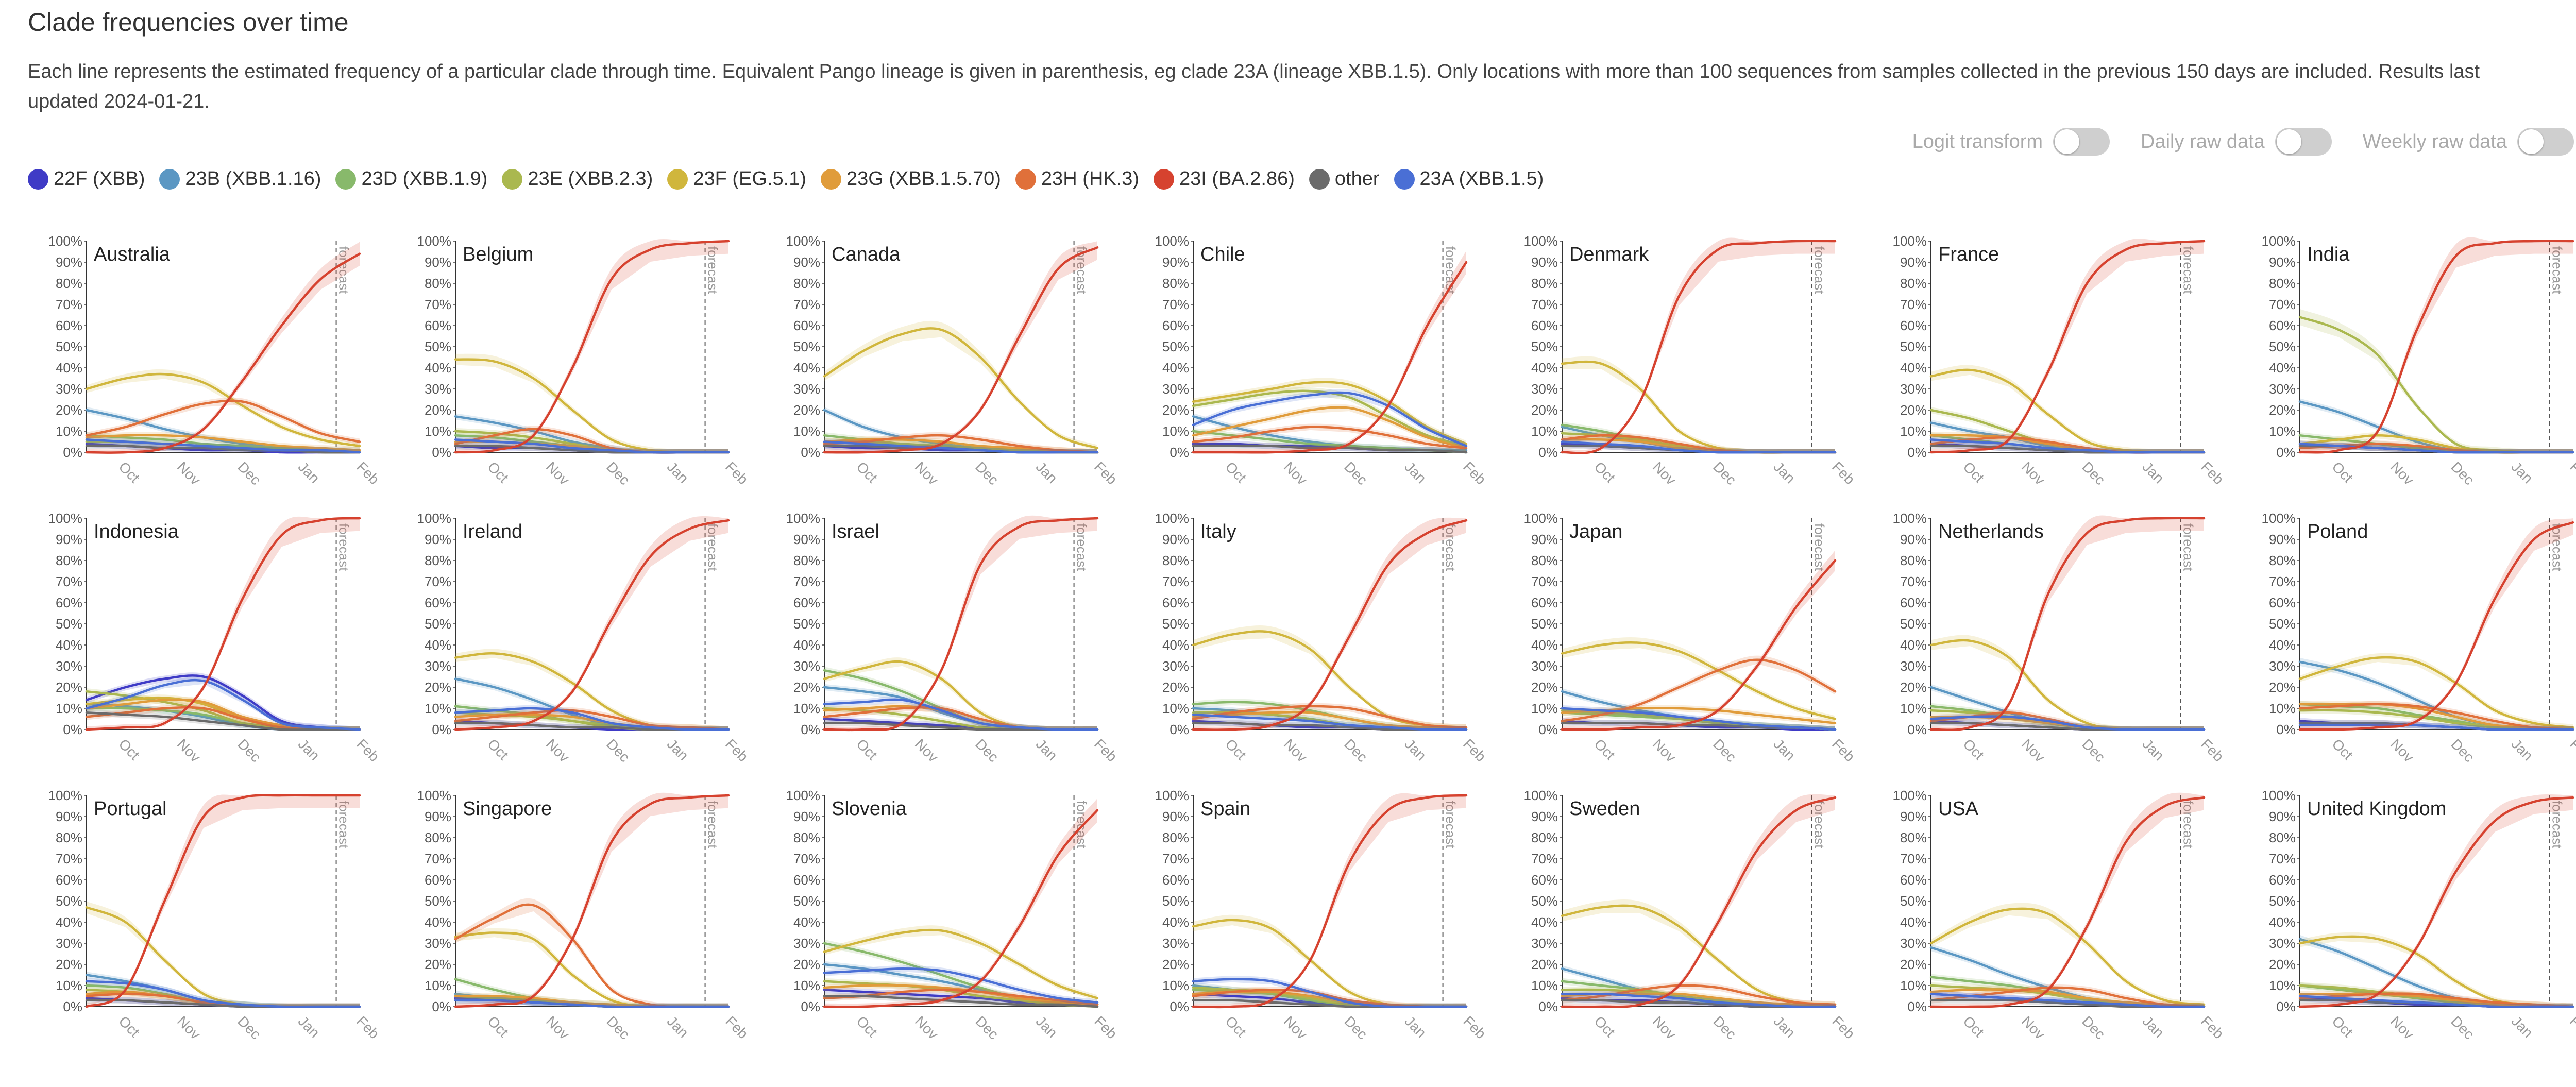  Describe the element at coordinates (577, 179) in the screenshot. I see `legend-item: 23E (XBB.2.3)` at that location.